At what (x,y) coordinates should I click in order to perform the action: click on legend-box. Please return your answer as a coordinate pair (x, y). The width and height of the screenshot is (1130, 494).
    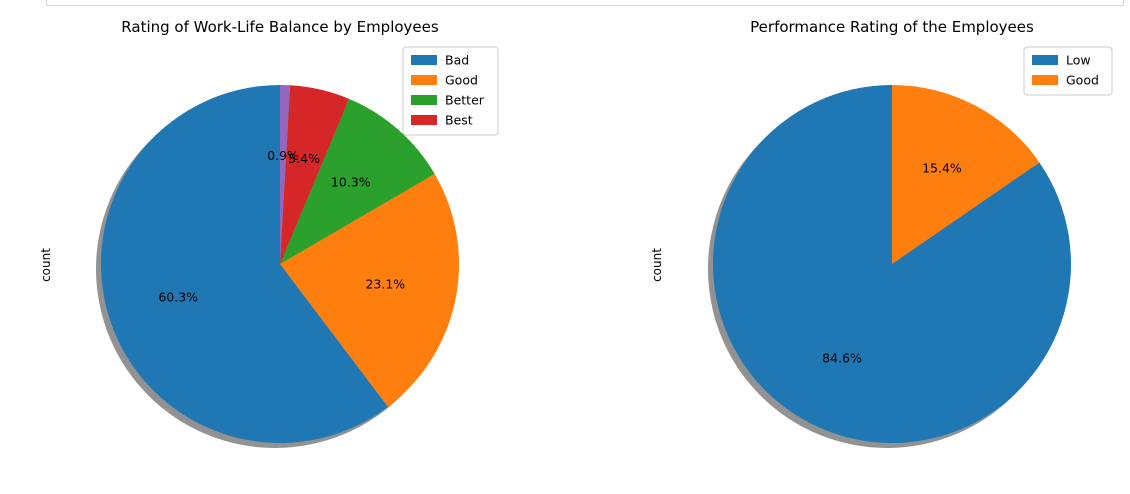
    Looking at the image, I should click on (450, 91).